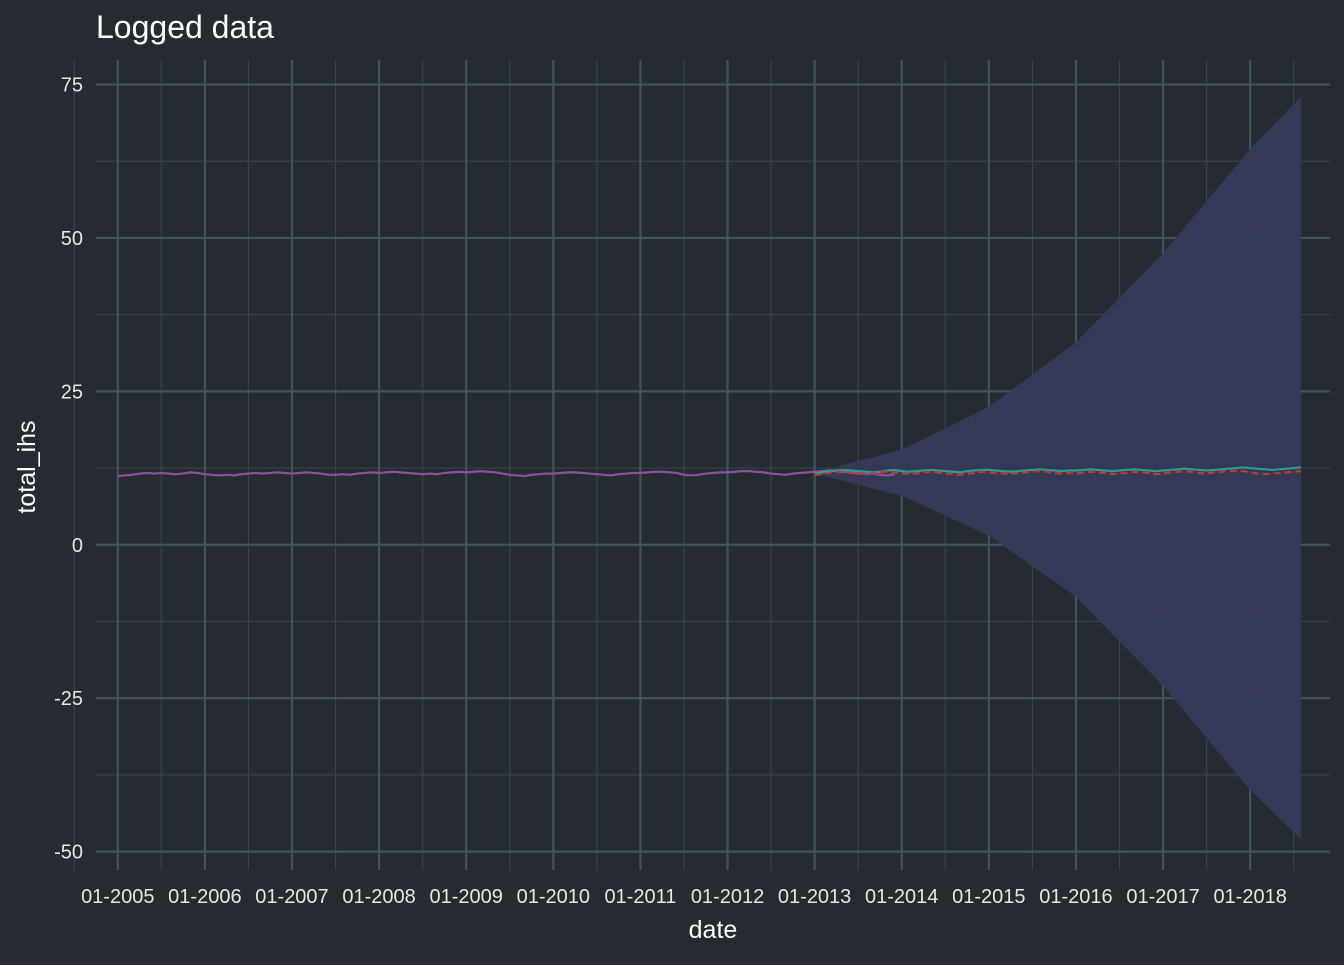  I want to click on actual-series-line, so click(1058, 470).